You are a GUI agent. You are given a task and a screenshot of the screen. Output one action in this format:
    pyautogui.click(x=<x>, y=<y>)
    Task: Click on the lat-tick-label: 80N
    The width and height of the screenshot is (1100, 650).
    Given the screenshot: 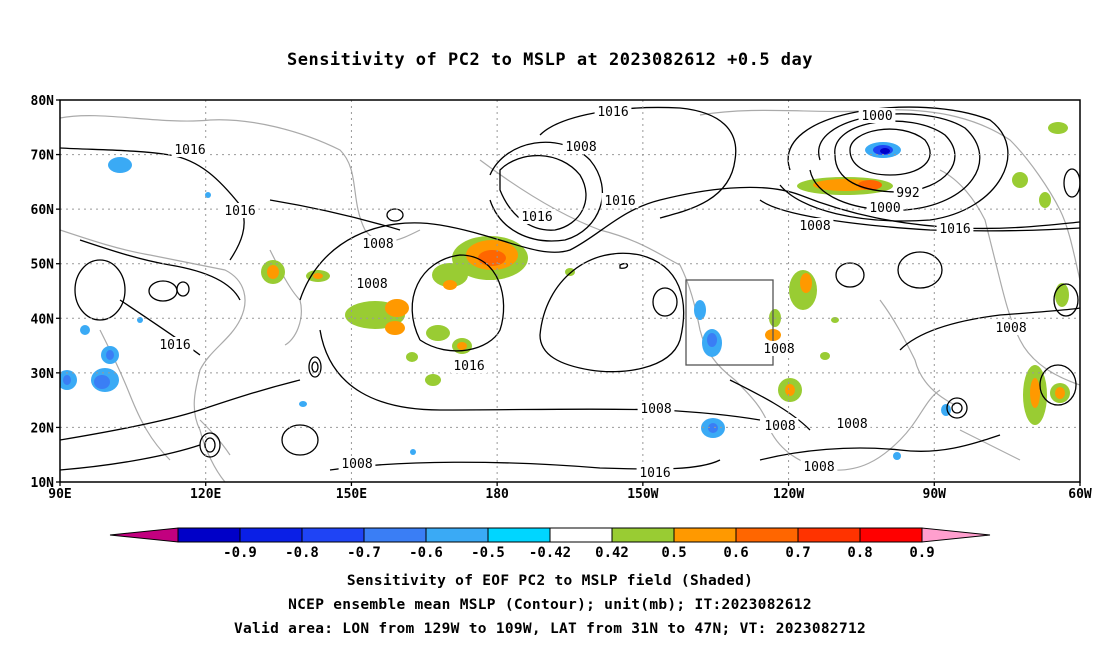 What is the action you would take?
    pyautogui.click(x=43, y=101)
    